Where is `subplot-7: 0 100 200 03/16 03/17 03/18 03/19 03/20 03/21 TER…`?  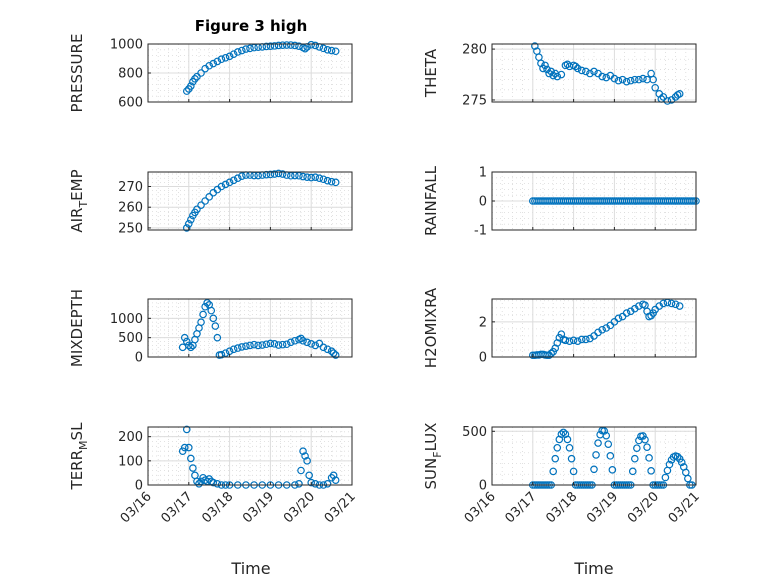 subplot-7: 0 100 200 03/16 03/17 03/18 03/19 03/20 03/21 TER… is located at coordinates (213, 474).